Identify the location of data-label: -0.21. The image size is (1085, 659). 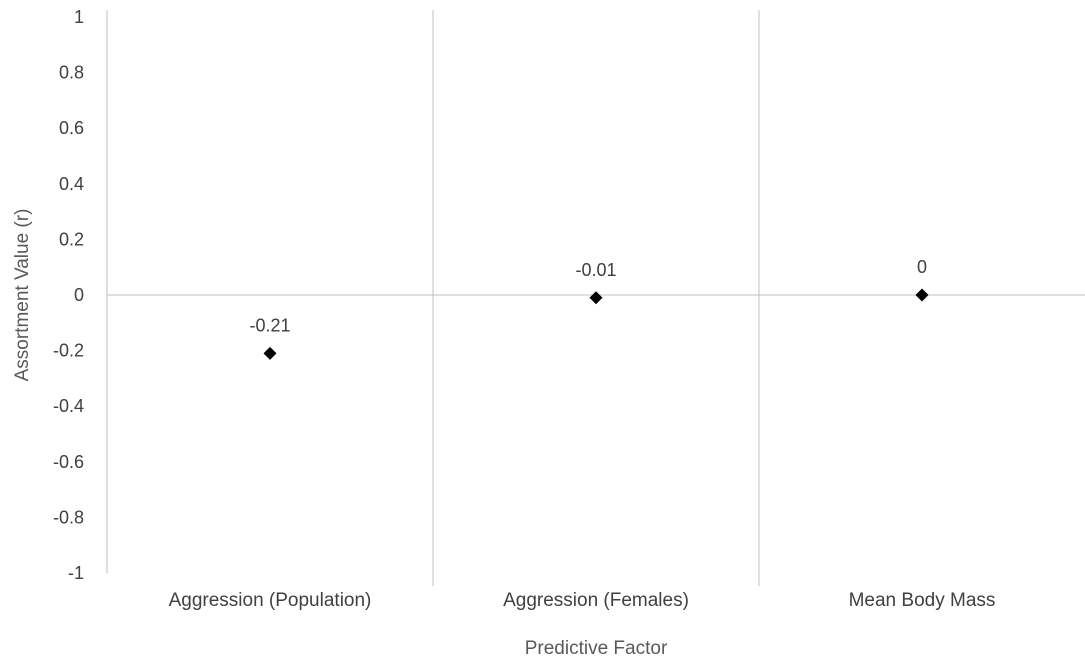
(269, 325).